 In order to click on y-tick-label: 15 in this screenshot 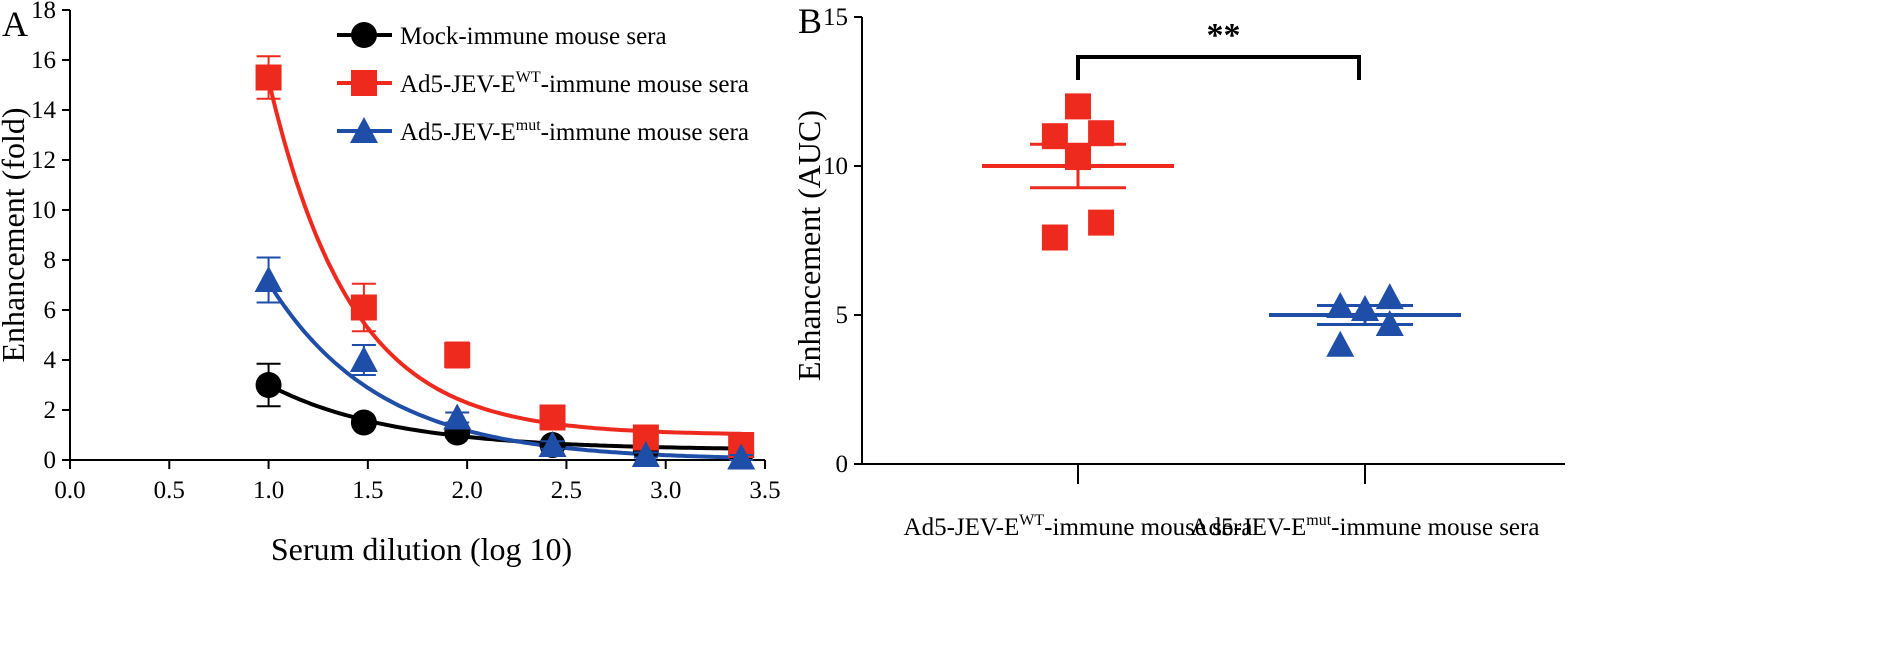, I will do `click(835, 17)`.